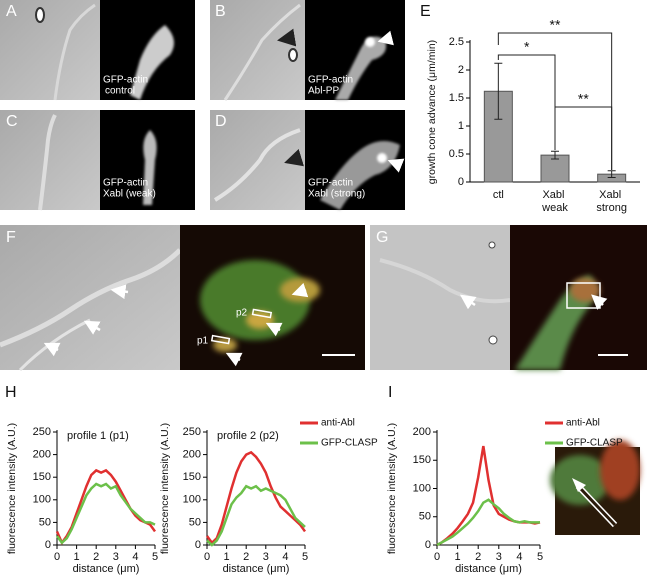 The height and width of the screenshot is (575, 647). Describe the element at coordinates (382, 237) in the screenshot. I see `panel-letter: G` at that location.